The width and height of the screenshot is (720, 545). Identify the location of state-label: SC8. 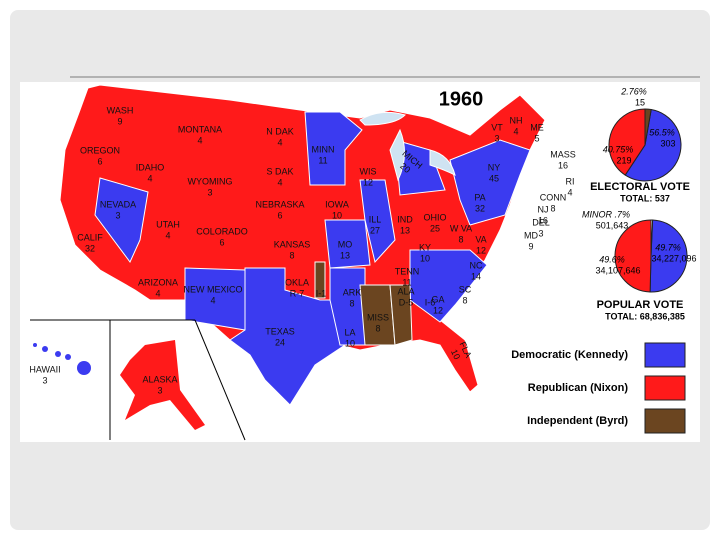
(465, 294).